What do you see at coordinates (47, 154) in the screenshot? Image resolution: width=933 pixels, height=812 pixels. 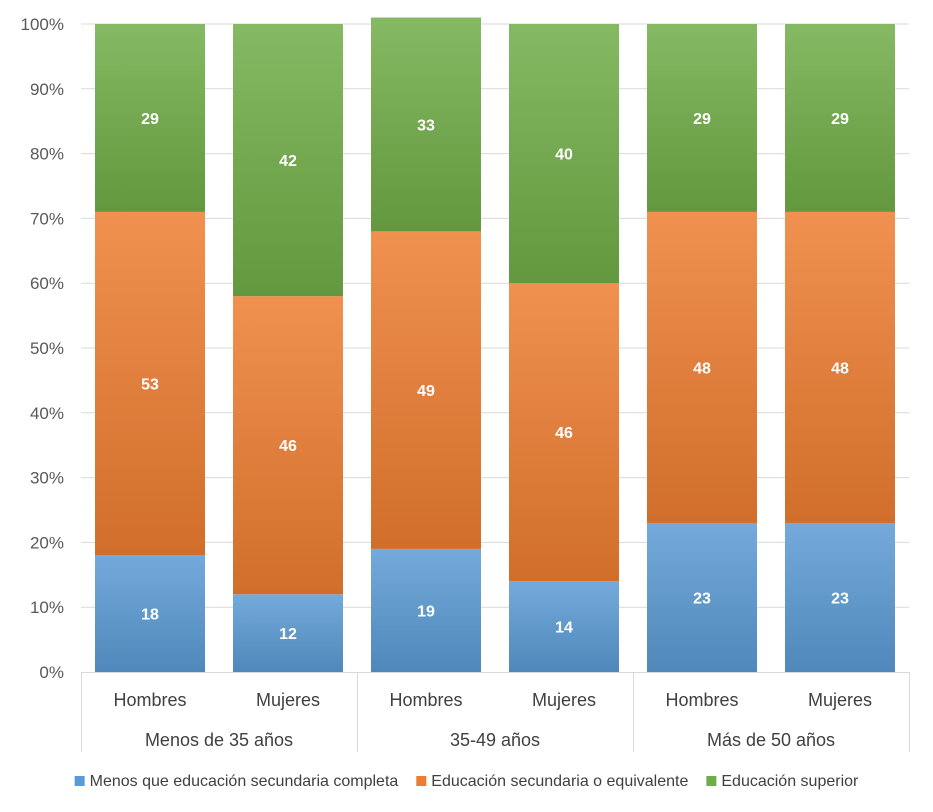 I see `y-tick-label: 80%` at bounding box center [47, 154].